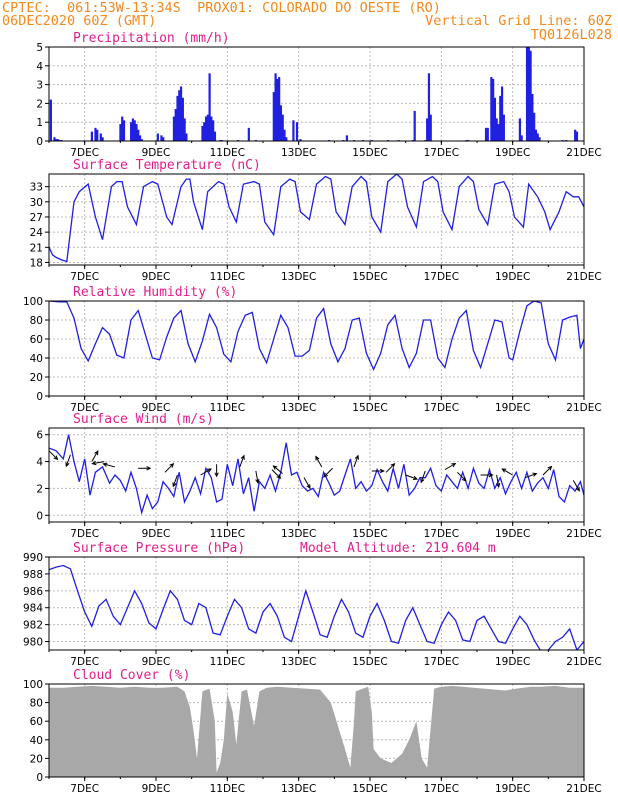 The width and height of the screenshot is (618, 800). I want to click on x-tick-label: 13DEC, so click(298, 789).